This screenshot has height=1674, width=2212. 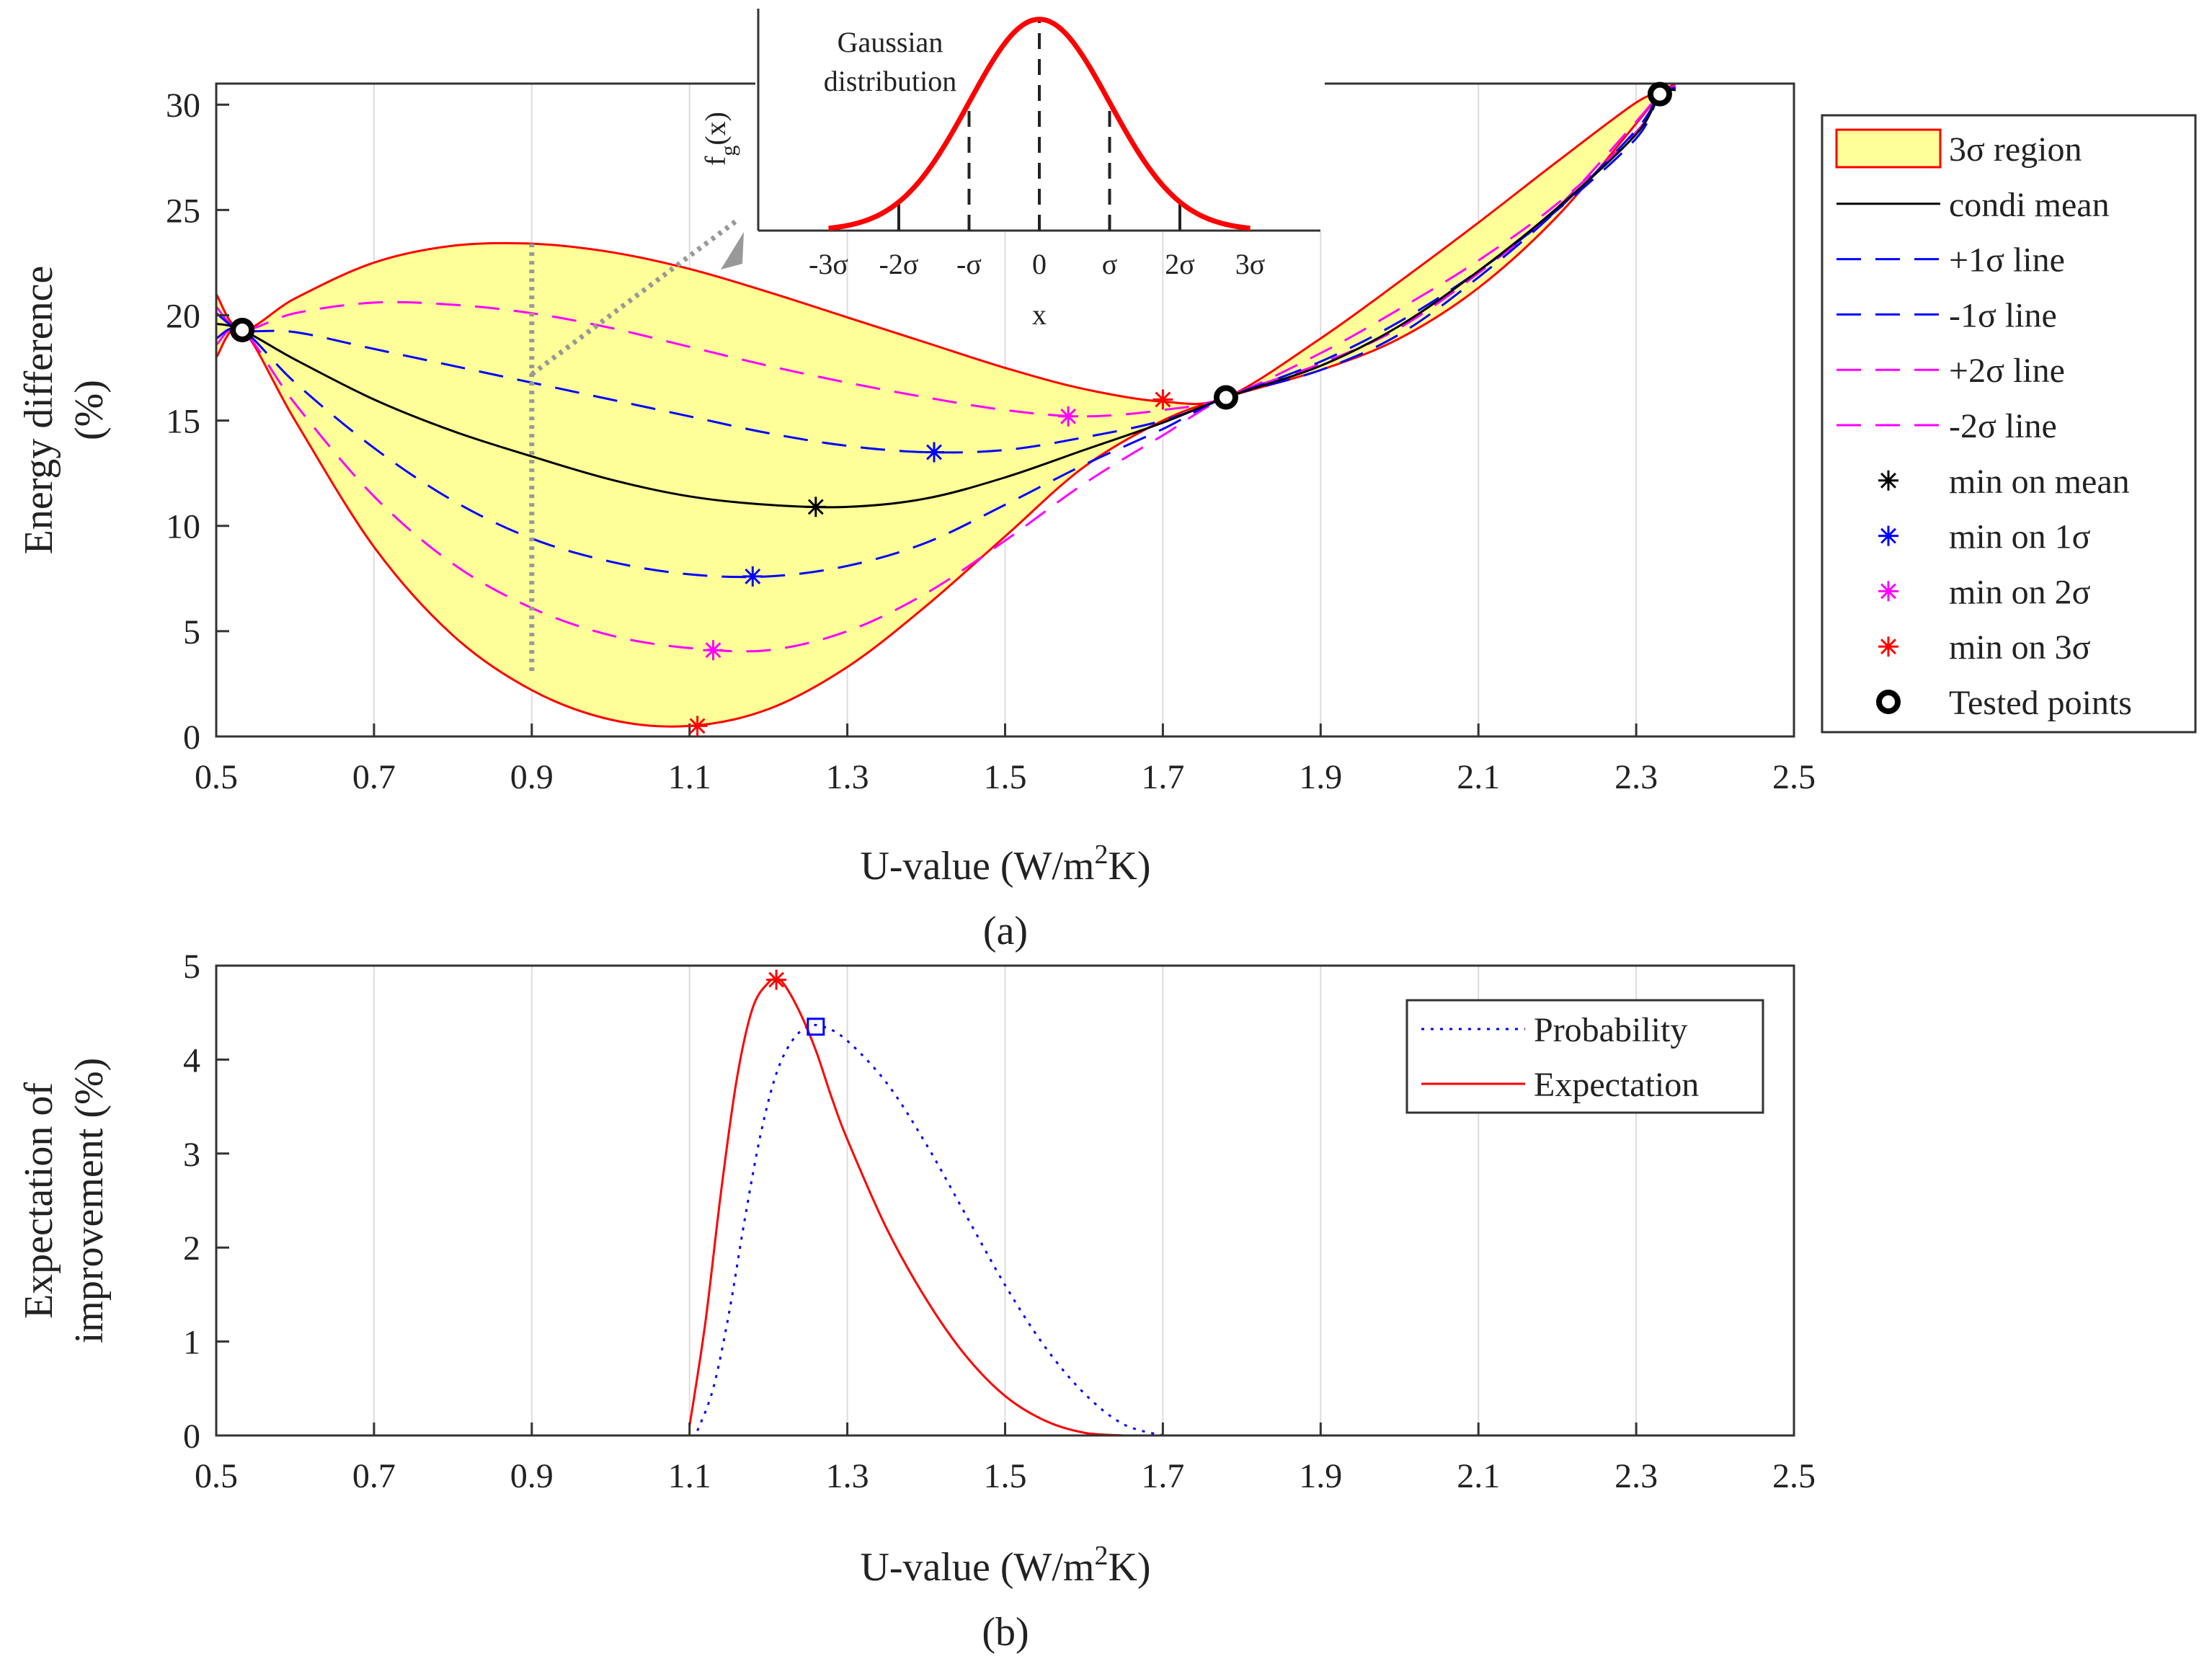 I want to click on panel-a-xtick-label: 2.5, so click(x=1794, y=777).